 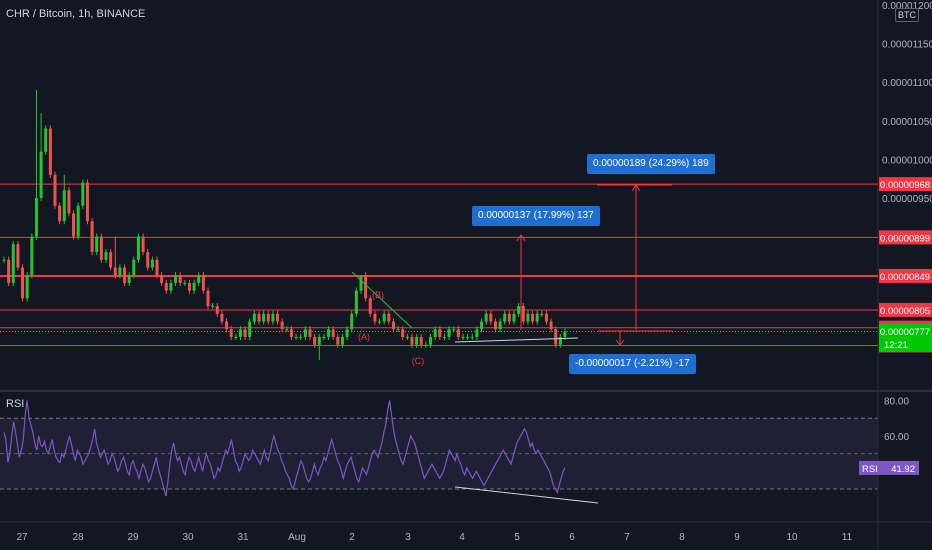 I want to click on time-tick-label: 4, so click(x=462, y=537).